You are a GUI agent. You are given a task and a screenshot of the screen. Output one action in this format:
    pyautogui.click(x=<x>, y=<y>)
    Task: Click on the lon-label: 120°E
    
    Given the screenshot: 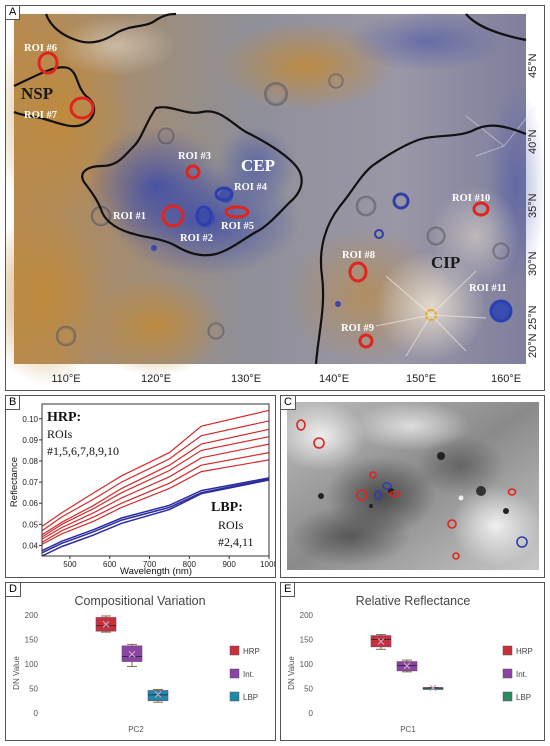 What is the action you would take?
    pyautogui.click(x=156, y=379)
    